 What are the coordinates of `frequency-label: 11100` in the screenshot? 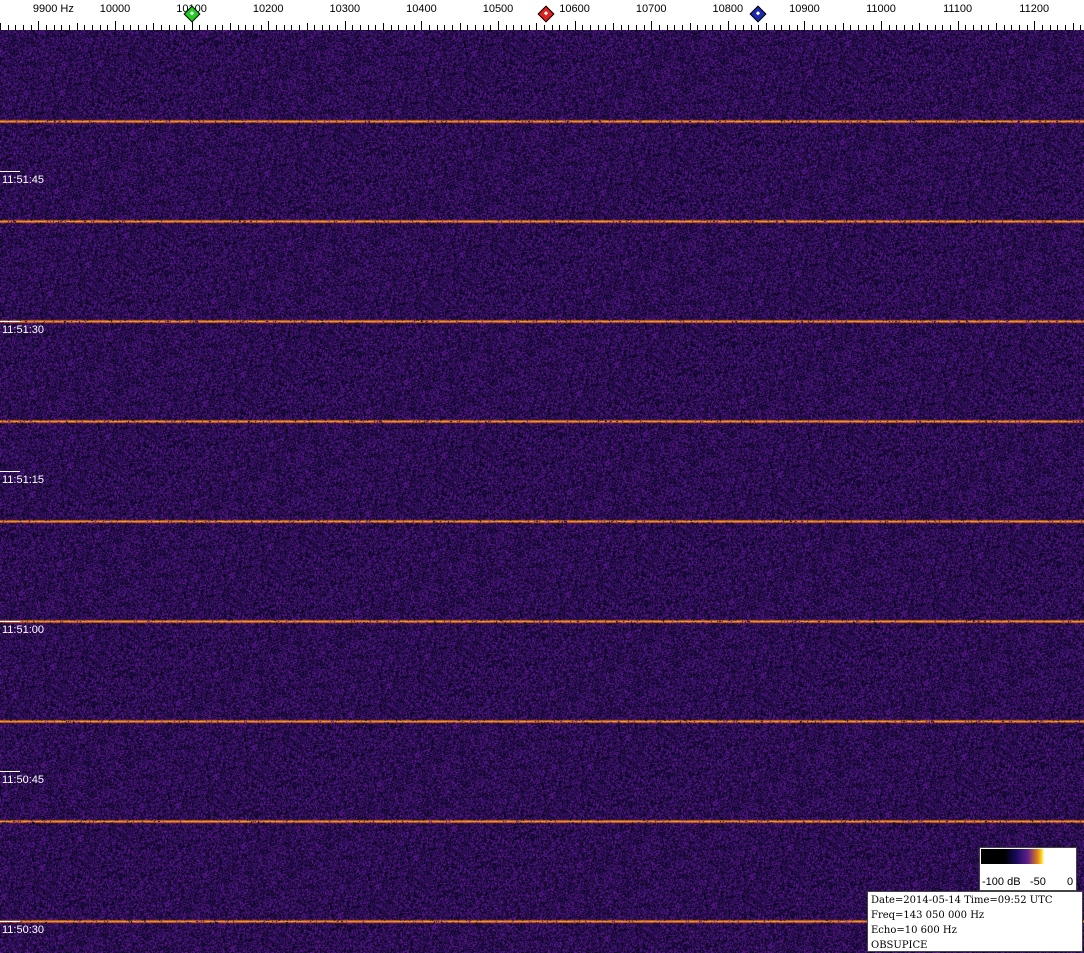 It's located at (958, 9).